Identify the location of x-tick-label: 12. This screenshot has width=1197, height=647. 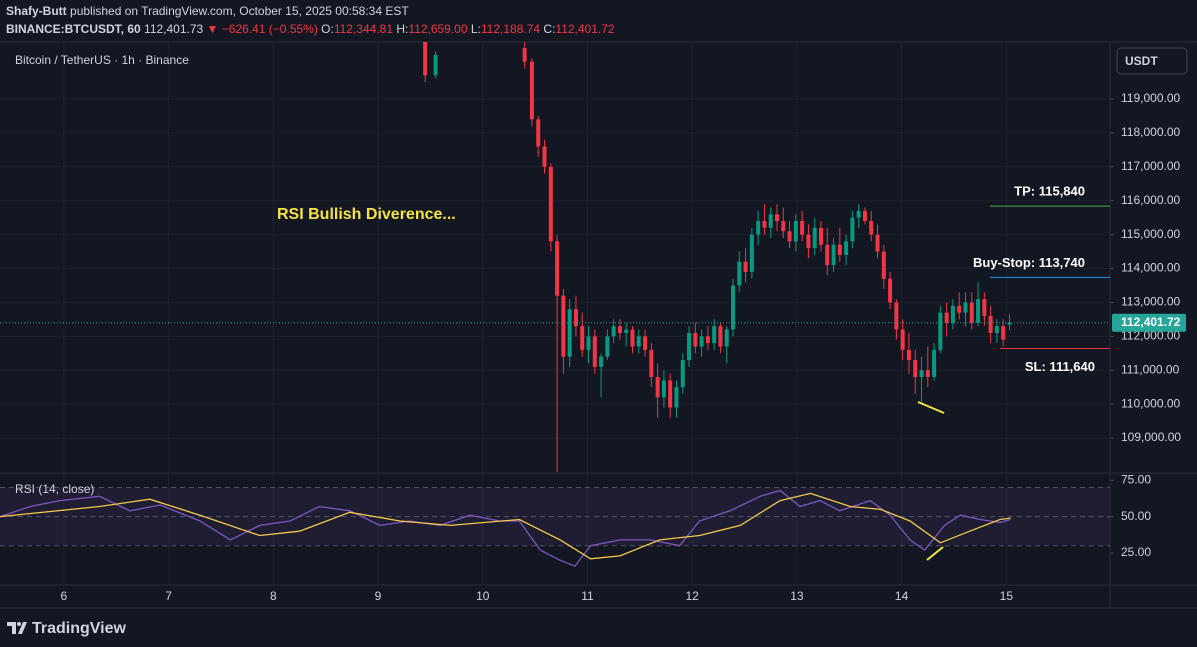
(692, 596).